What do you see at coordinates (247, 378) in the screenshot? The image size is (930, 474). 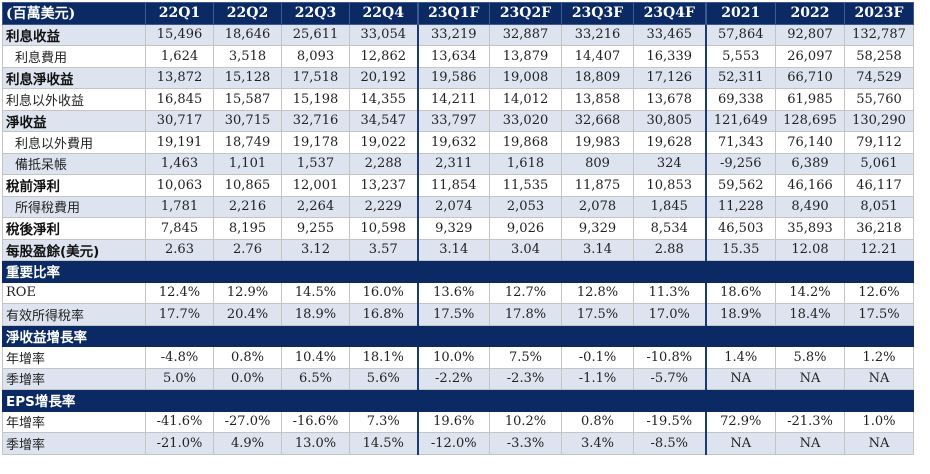 I see `table-cell: 0.0%` at bounding box center [247, 378].